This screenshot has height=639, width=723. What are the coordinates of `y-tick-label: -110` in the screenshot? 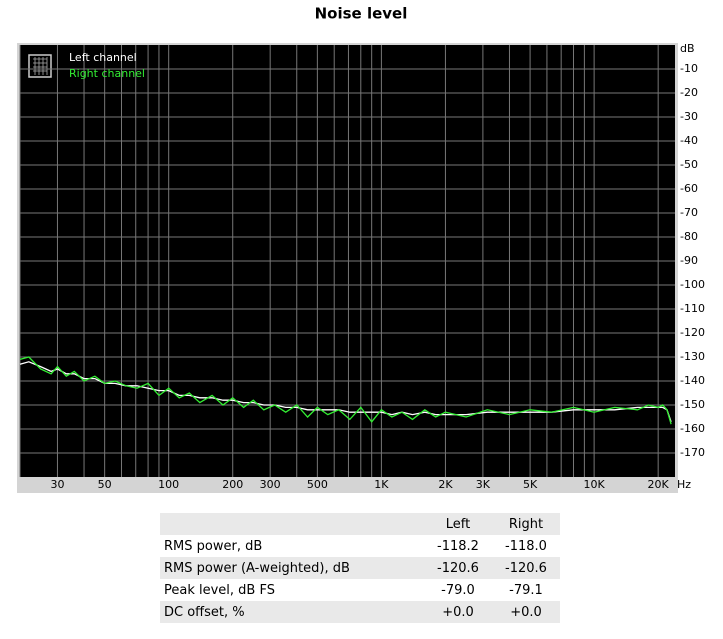 It's located at (692, 308).